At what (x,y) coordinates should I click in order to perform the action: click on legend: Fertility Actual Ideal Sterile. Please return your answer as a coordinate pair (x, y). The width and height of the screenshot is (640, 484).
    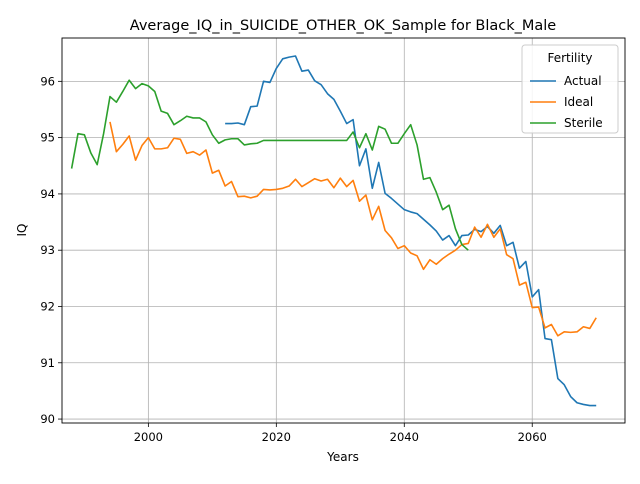
    Looking at the image, I should click on (570, 89).